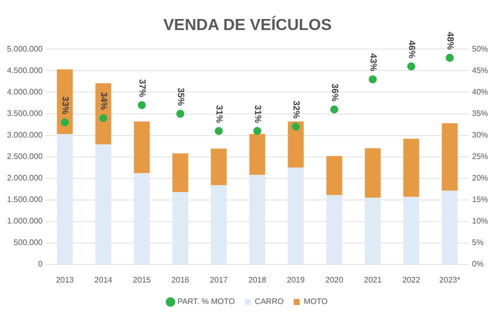  Describe the element at coordinates (25, 135) in the screenshot. I see `y-tick-label: 3.000.000` at that location.